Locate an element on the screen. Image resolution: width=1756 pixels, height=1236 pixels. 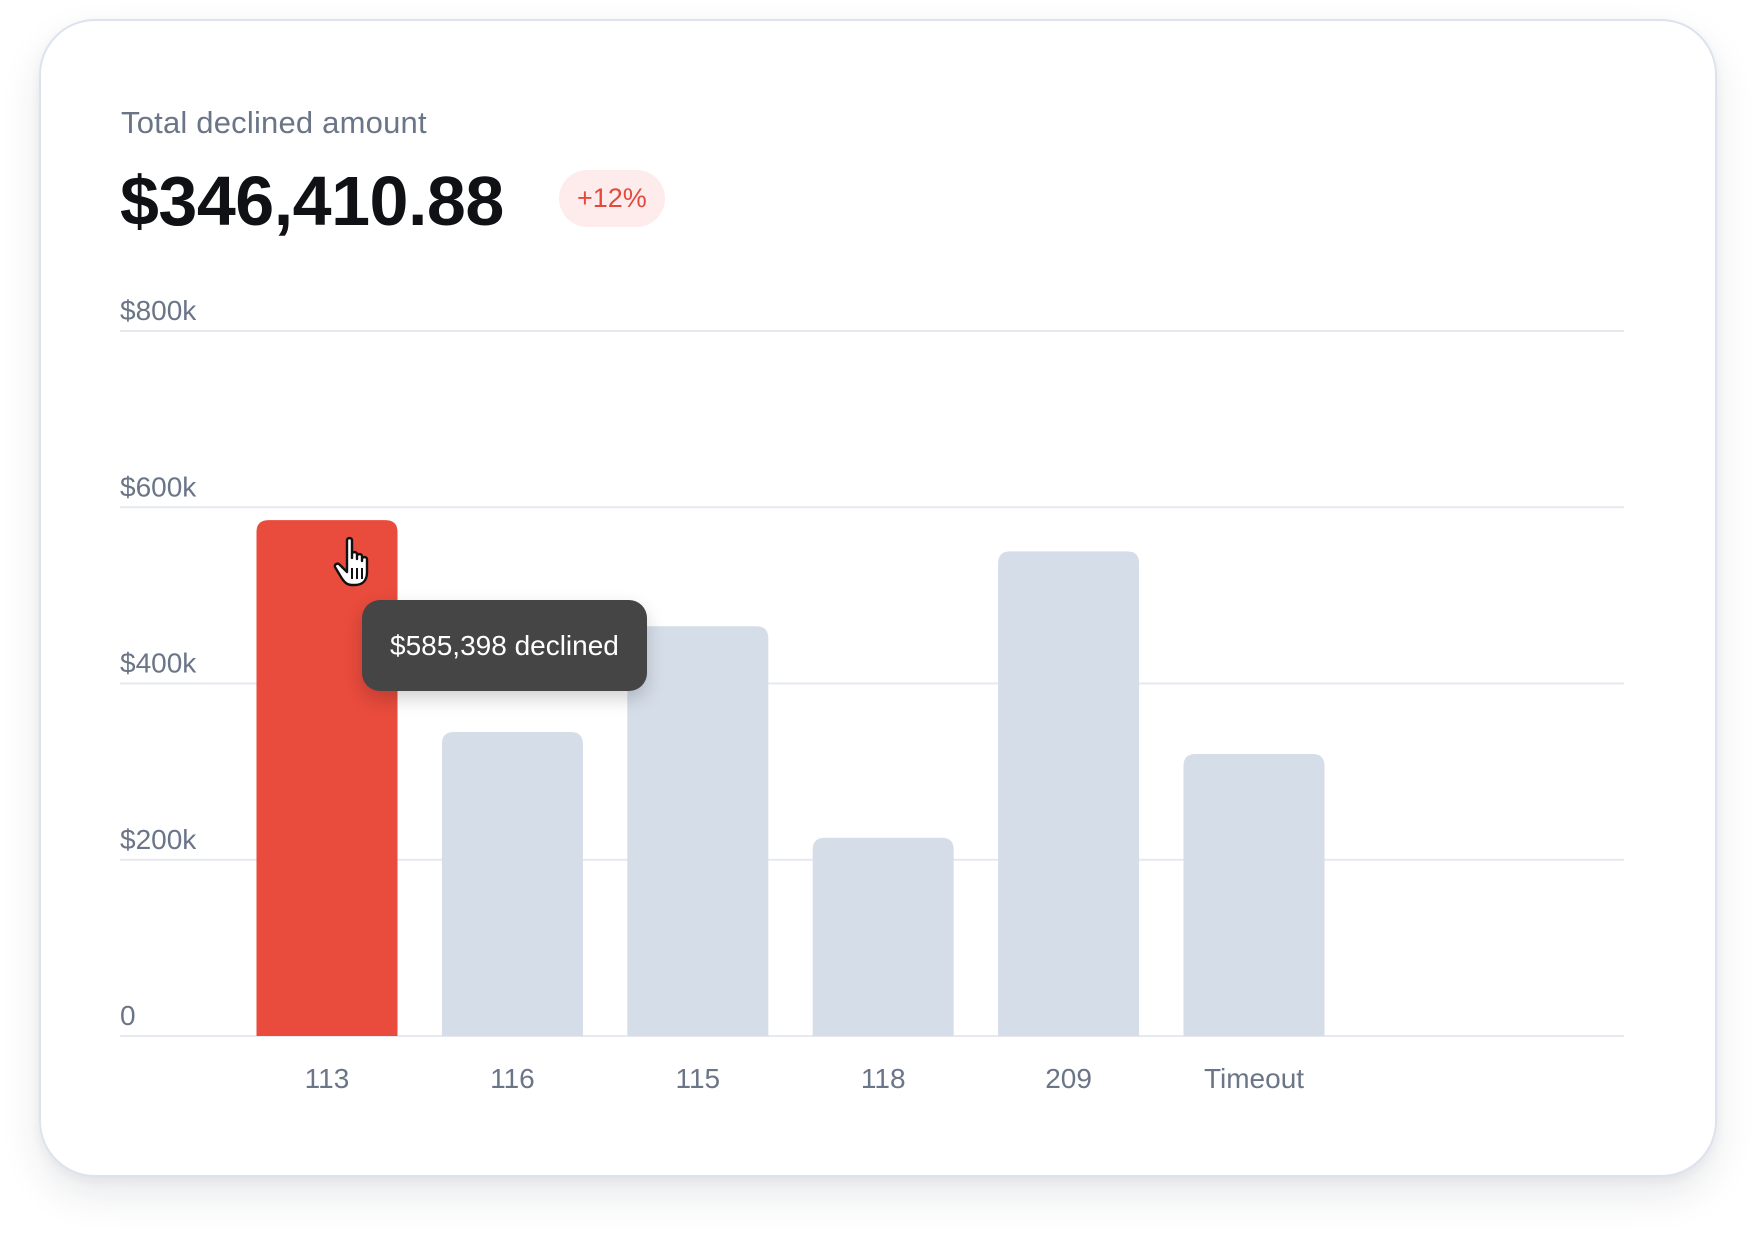
y-tick-label: $600k is located at coordinates (158, 486).